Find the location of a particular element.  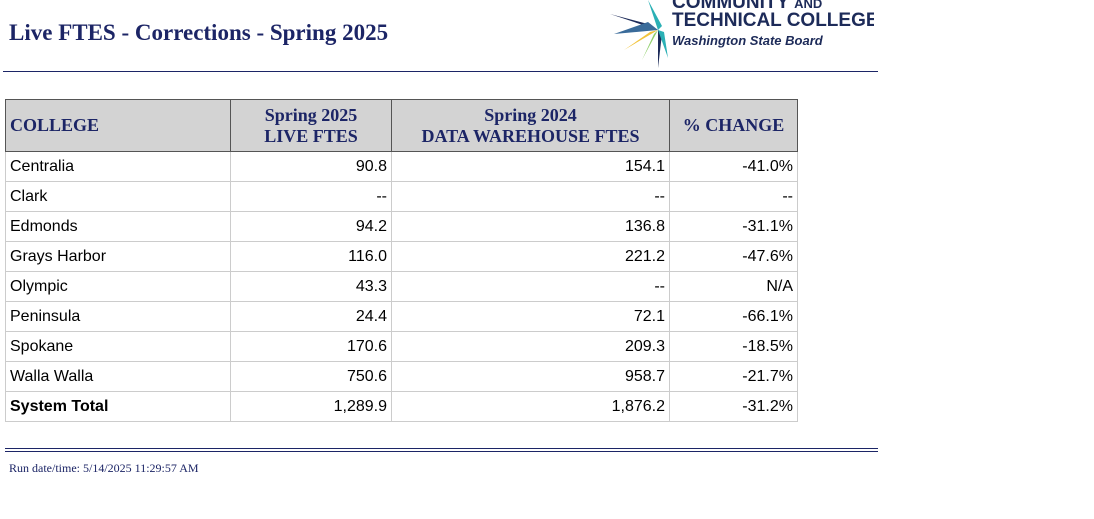

cell: 90.8 is located at coordinates (311, 166).